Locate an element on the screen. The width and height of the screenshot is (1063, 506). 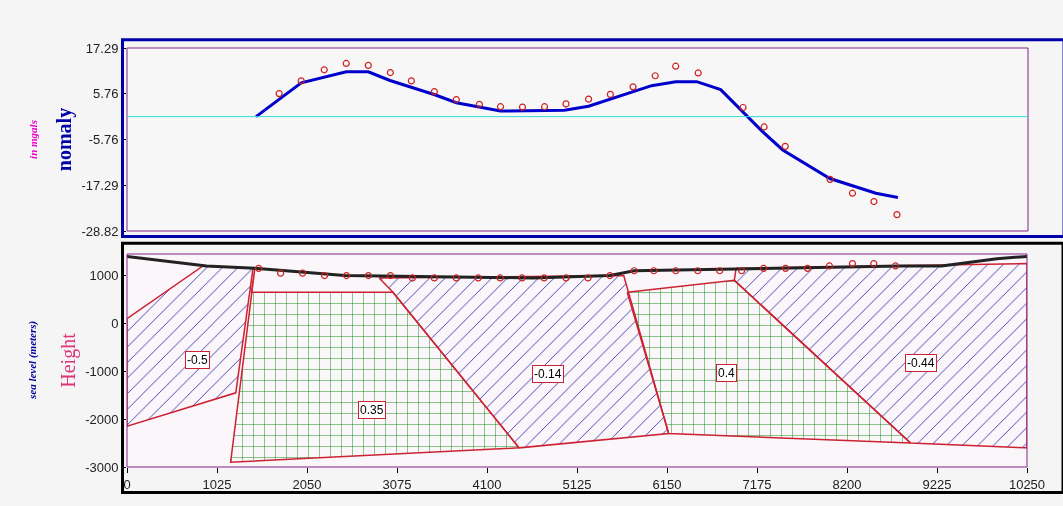
annotation: 0.35 is located at coordinates (372, 410).